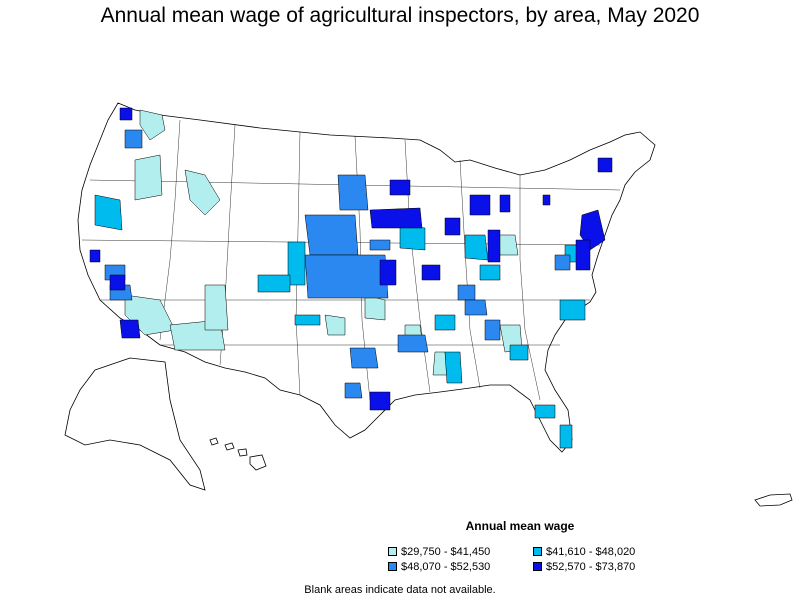 This screenshot has width=800, height=600. What do you see at coordinates (400, 590) in the screenshot?
I see `footnote: Blank areas indicate data not available.` at bounding box center [400, 590].